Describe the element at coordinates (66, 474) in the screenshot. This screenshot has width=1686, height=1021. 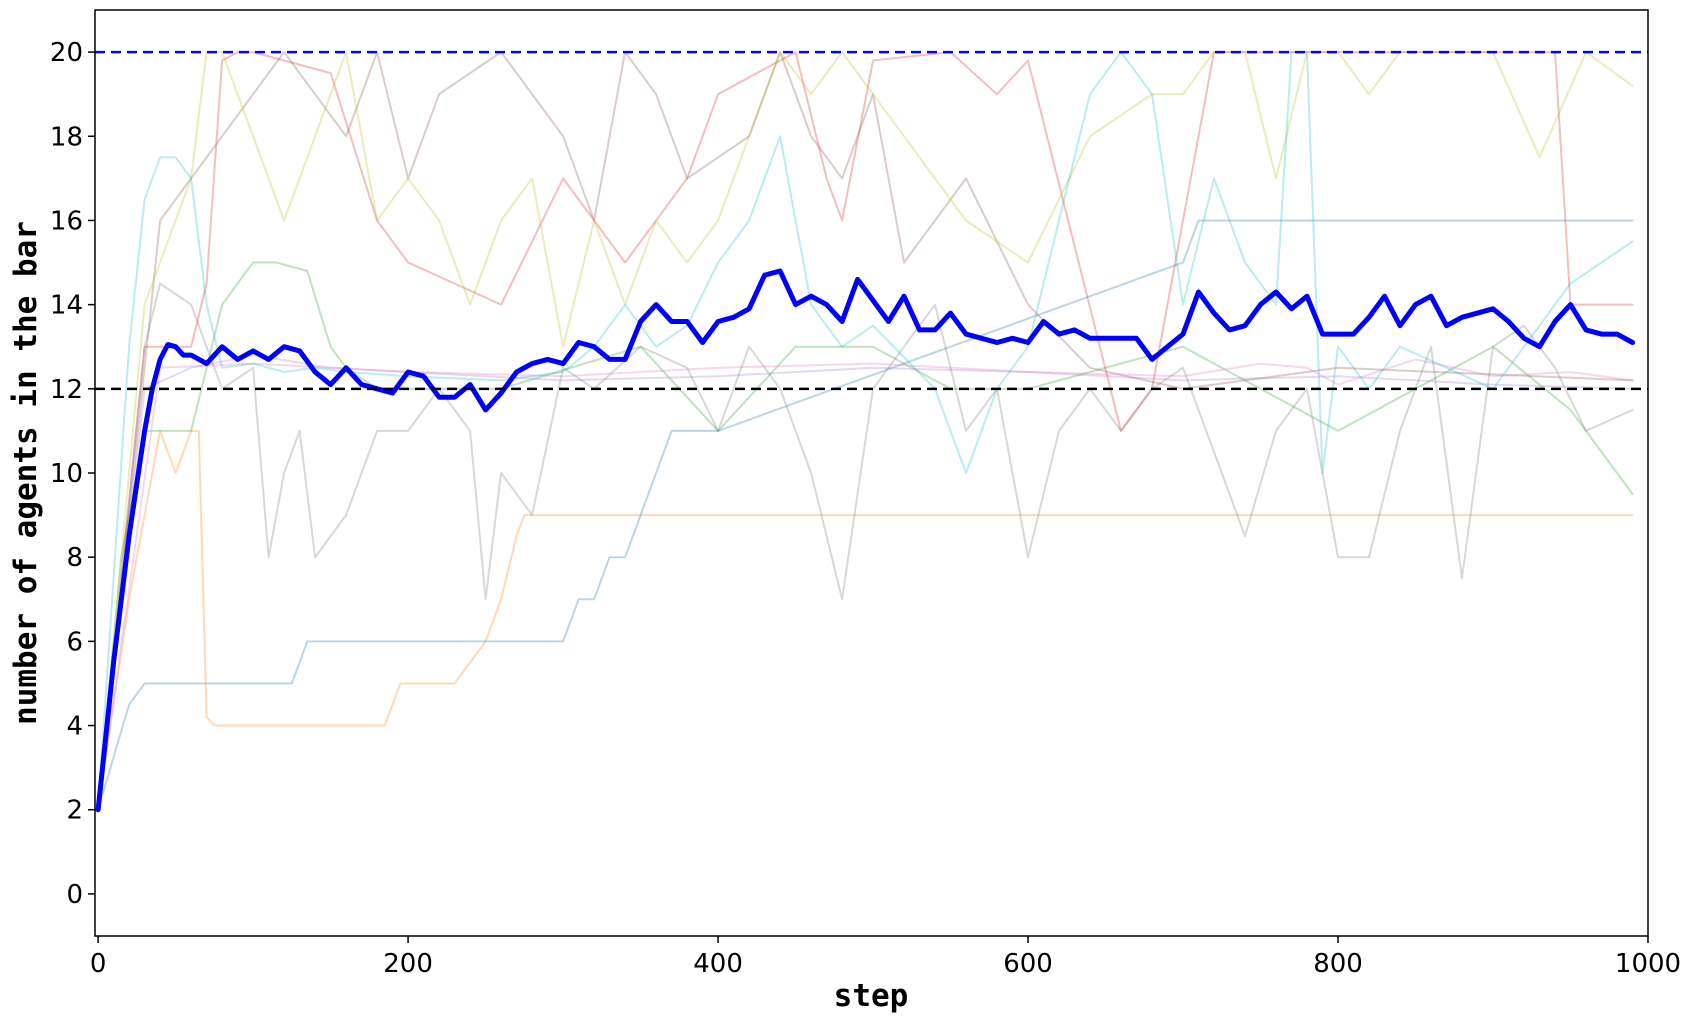
I see `y-tick-label-10: 10` at that location.